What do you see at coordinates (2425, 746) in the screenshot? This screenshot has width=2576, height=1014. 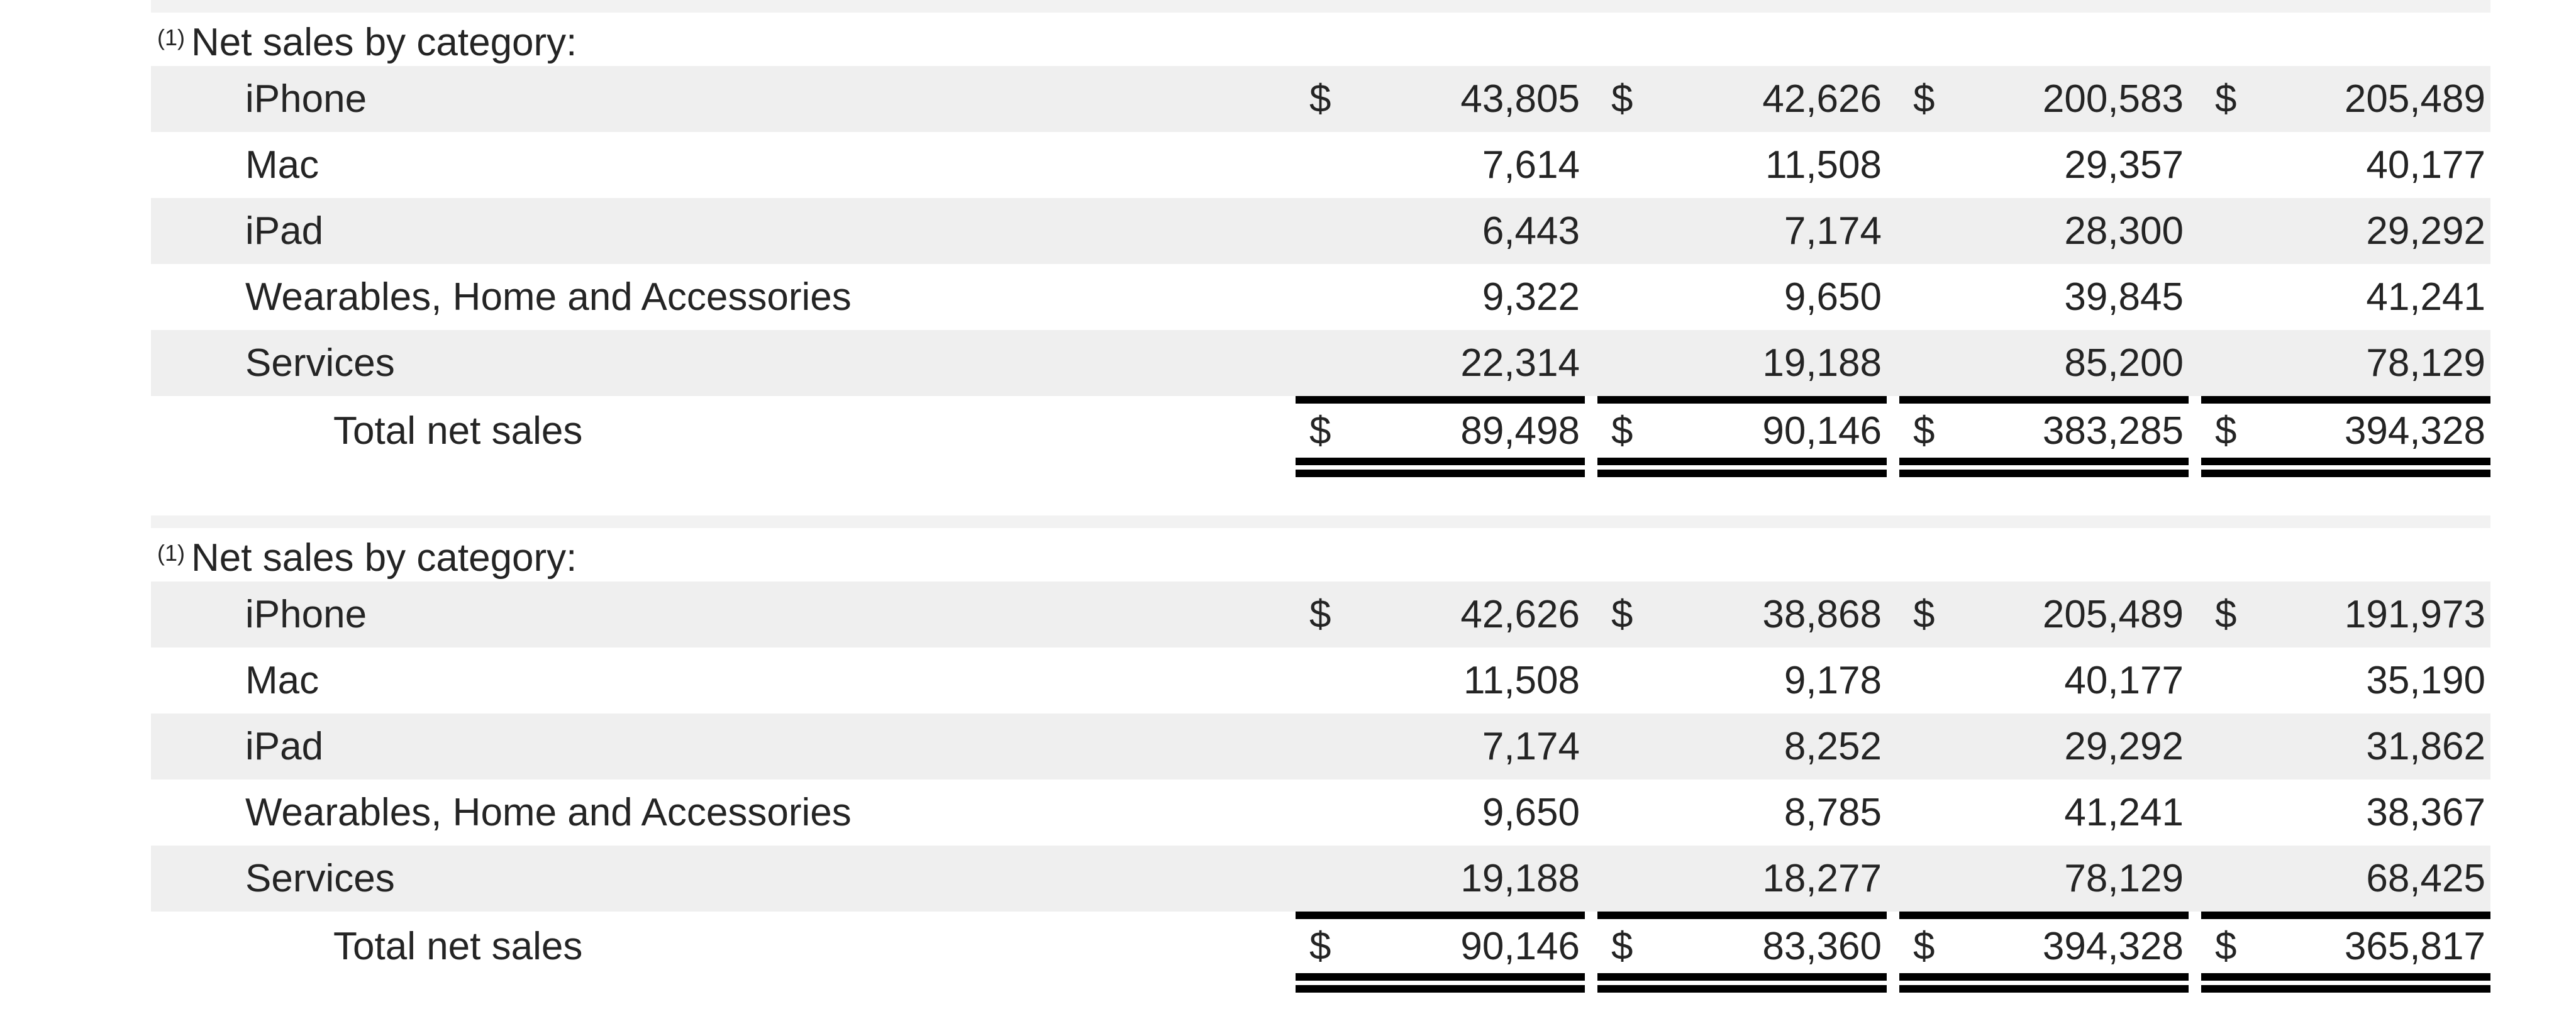 I see `amount-value: 31,862` at bounding box center [2425, 746].